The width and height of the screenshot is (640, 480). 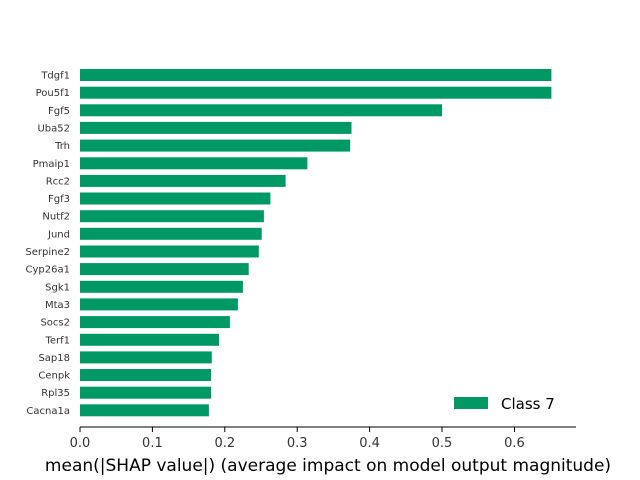 What do you see at coordinates (80, 443) in the screenshot?
I see `x-tick-label: 0.0` at bounding box center [80, 443].